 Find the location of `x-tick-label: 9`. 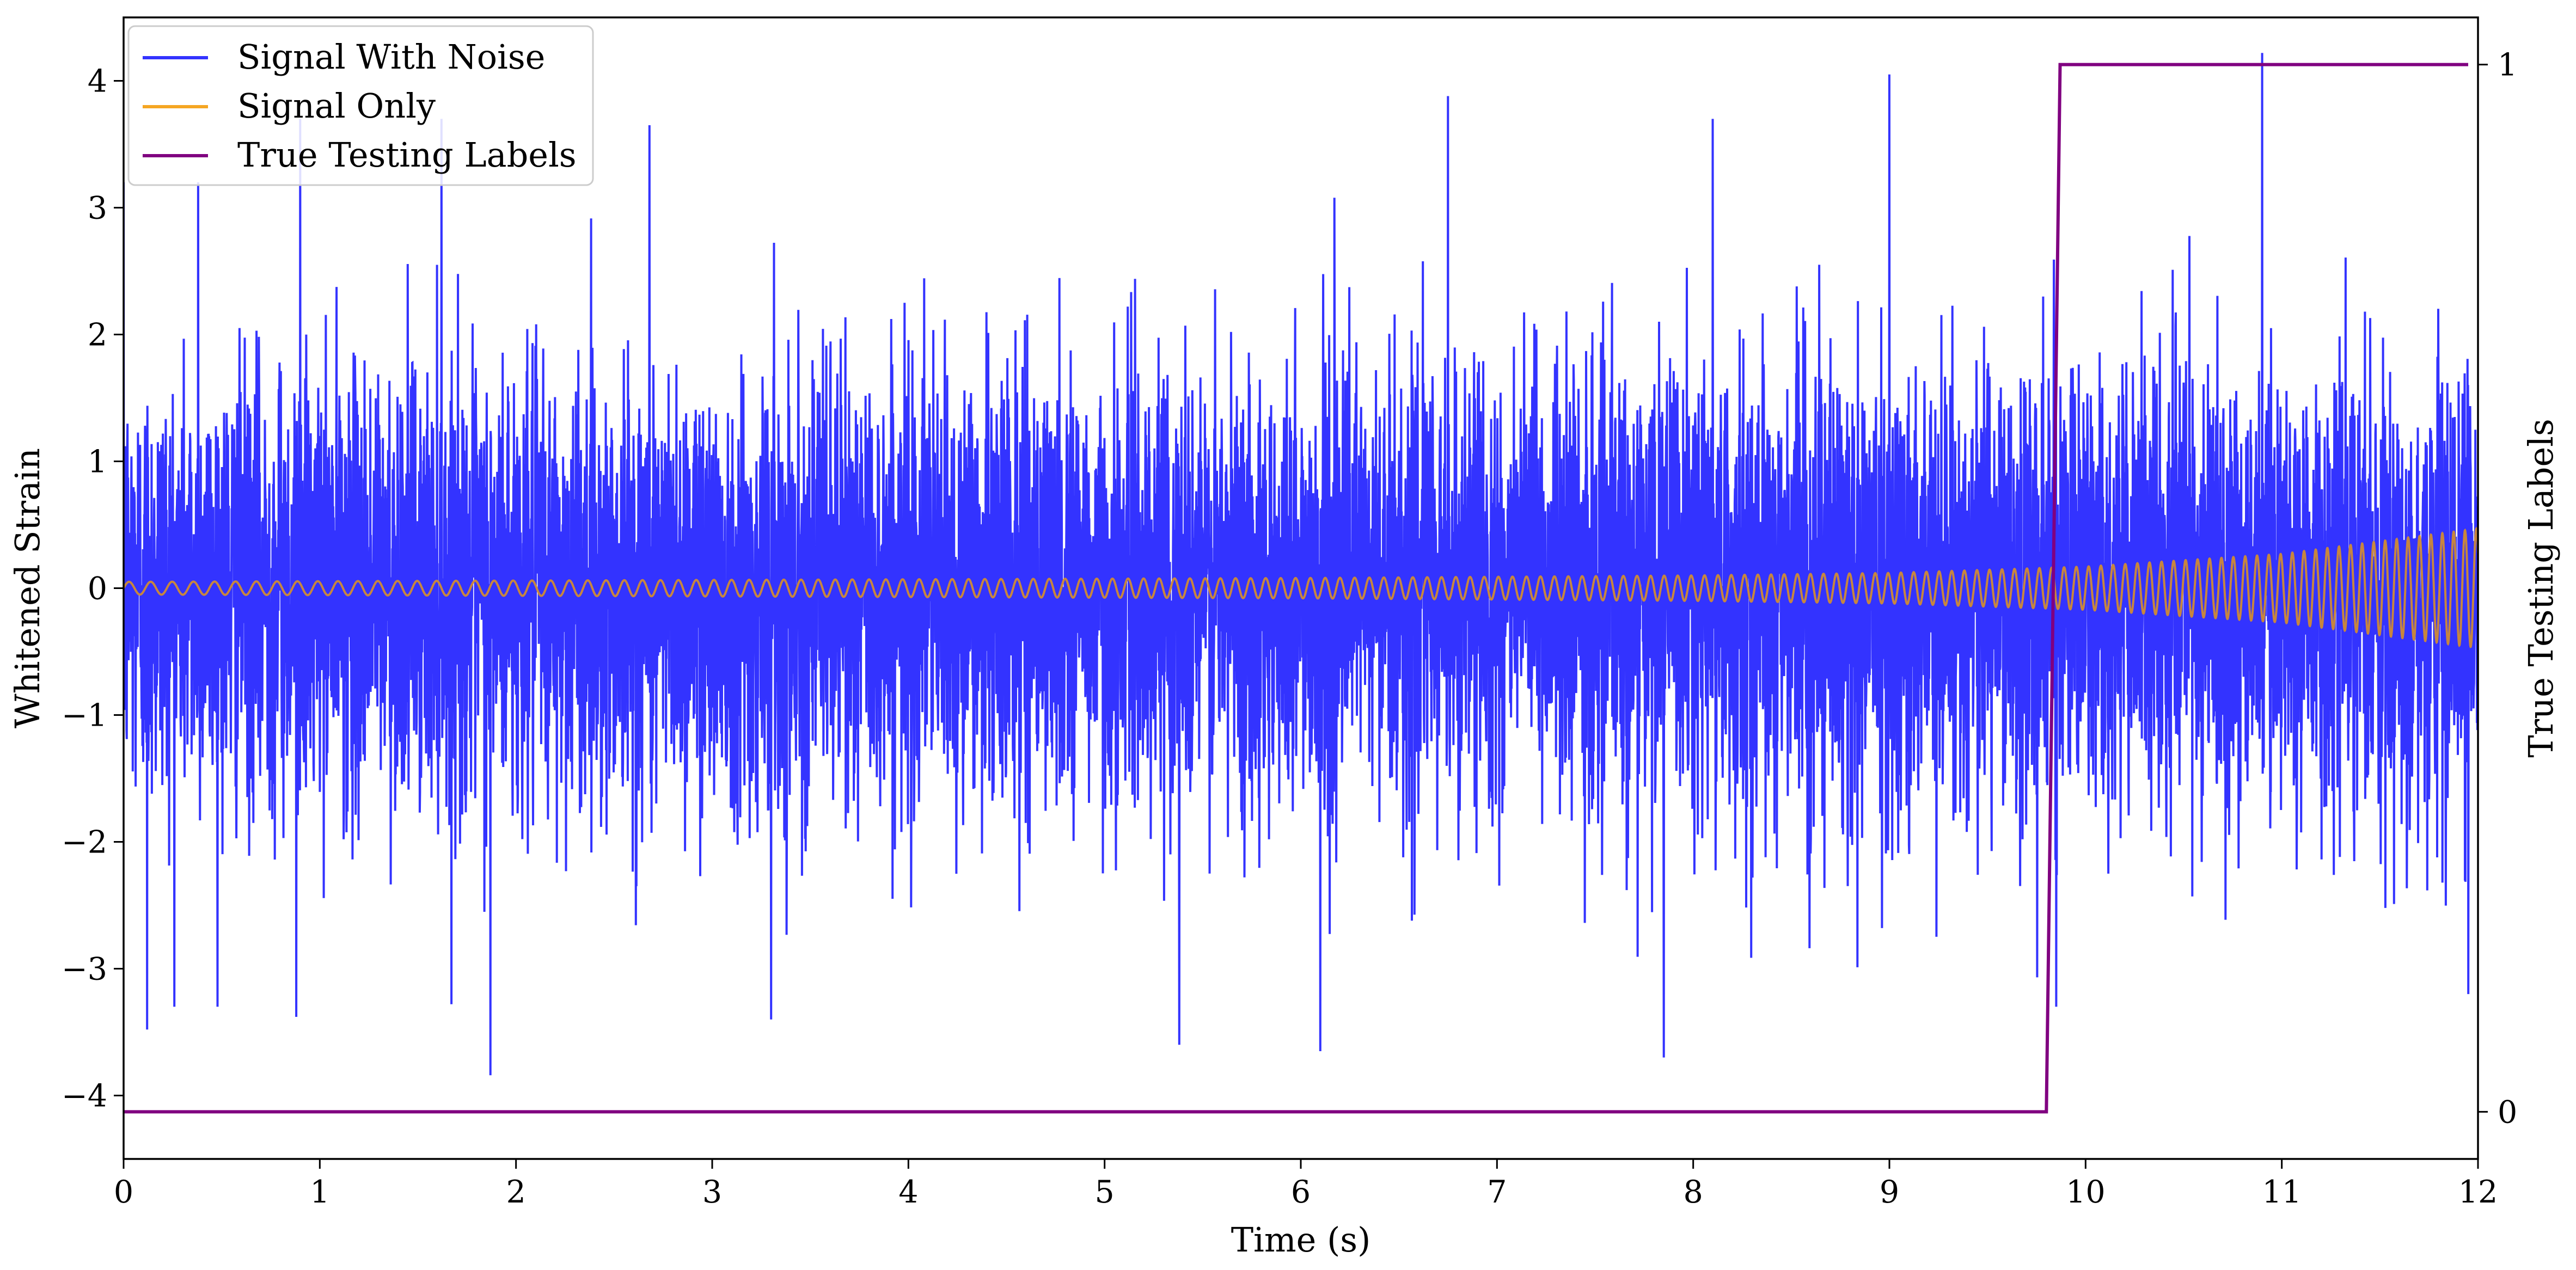

x-tick-label: 9 is located at coordinates (1889, 1192).